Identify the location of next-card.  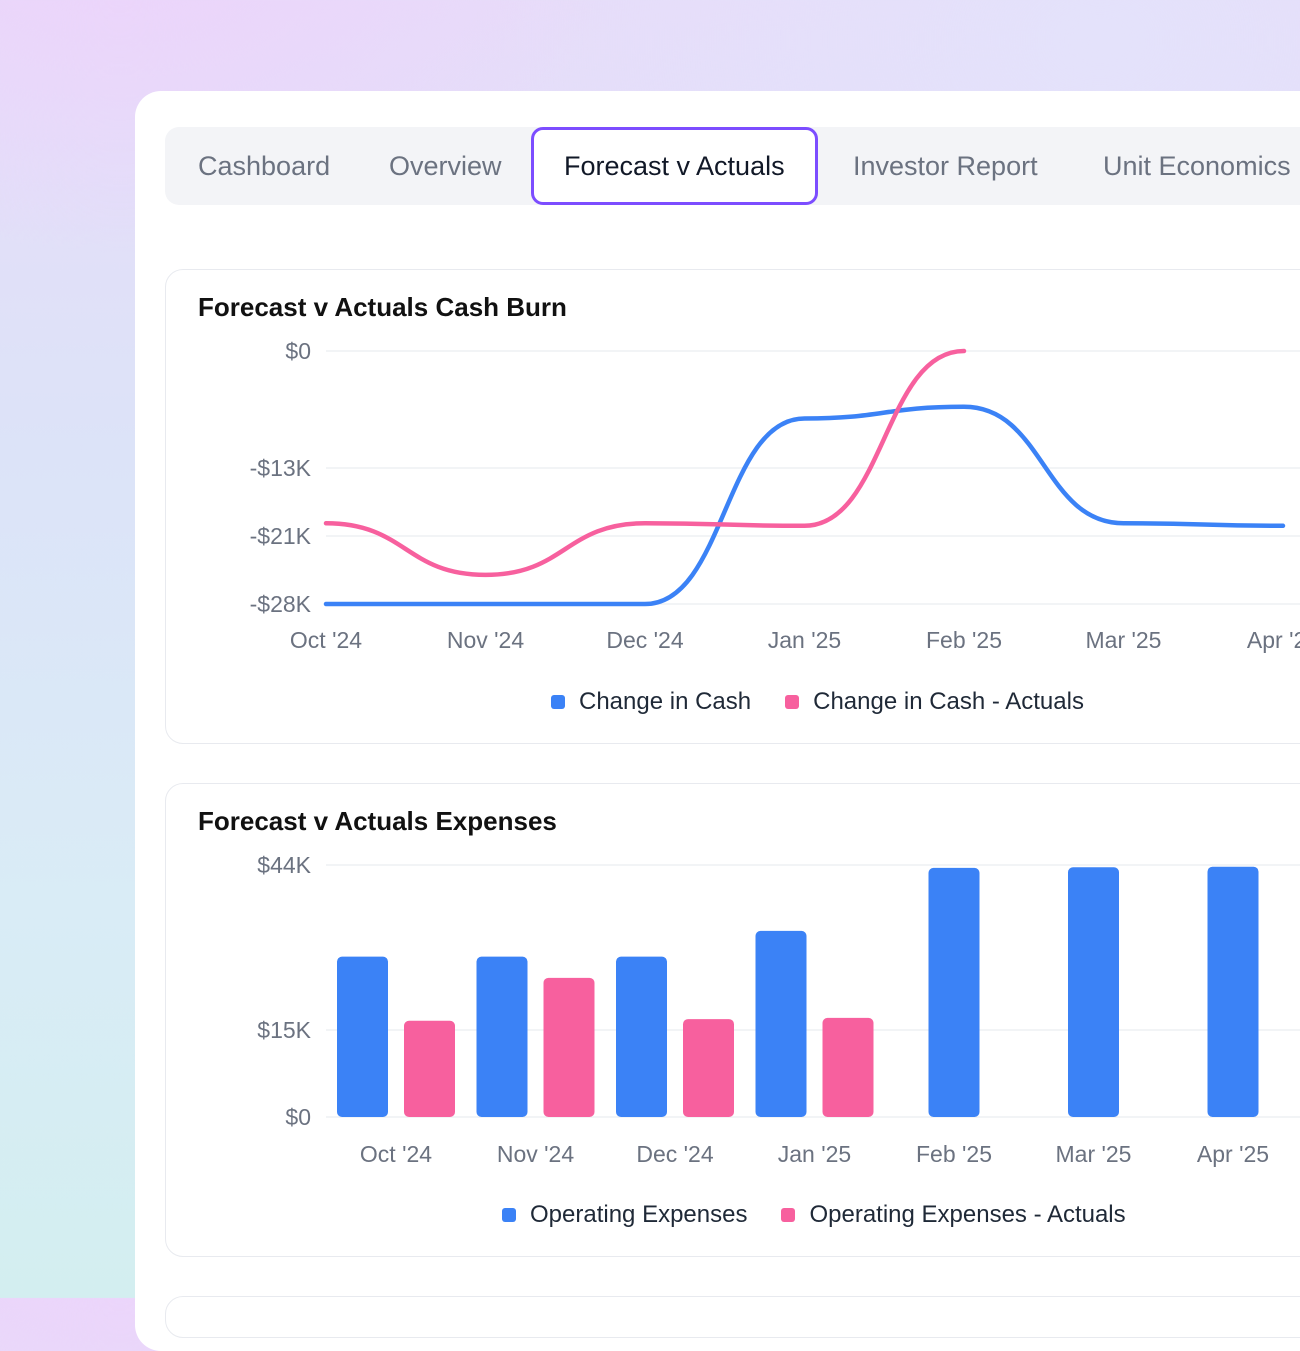
(732, 1317).